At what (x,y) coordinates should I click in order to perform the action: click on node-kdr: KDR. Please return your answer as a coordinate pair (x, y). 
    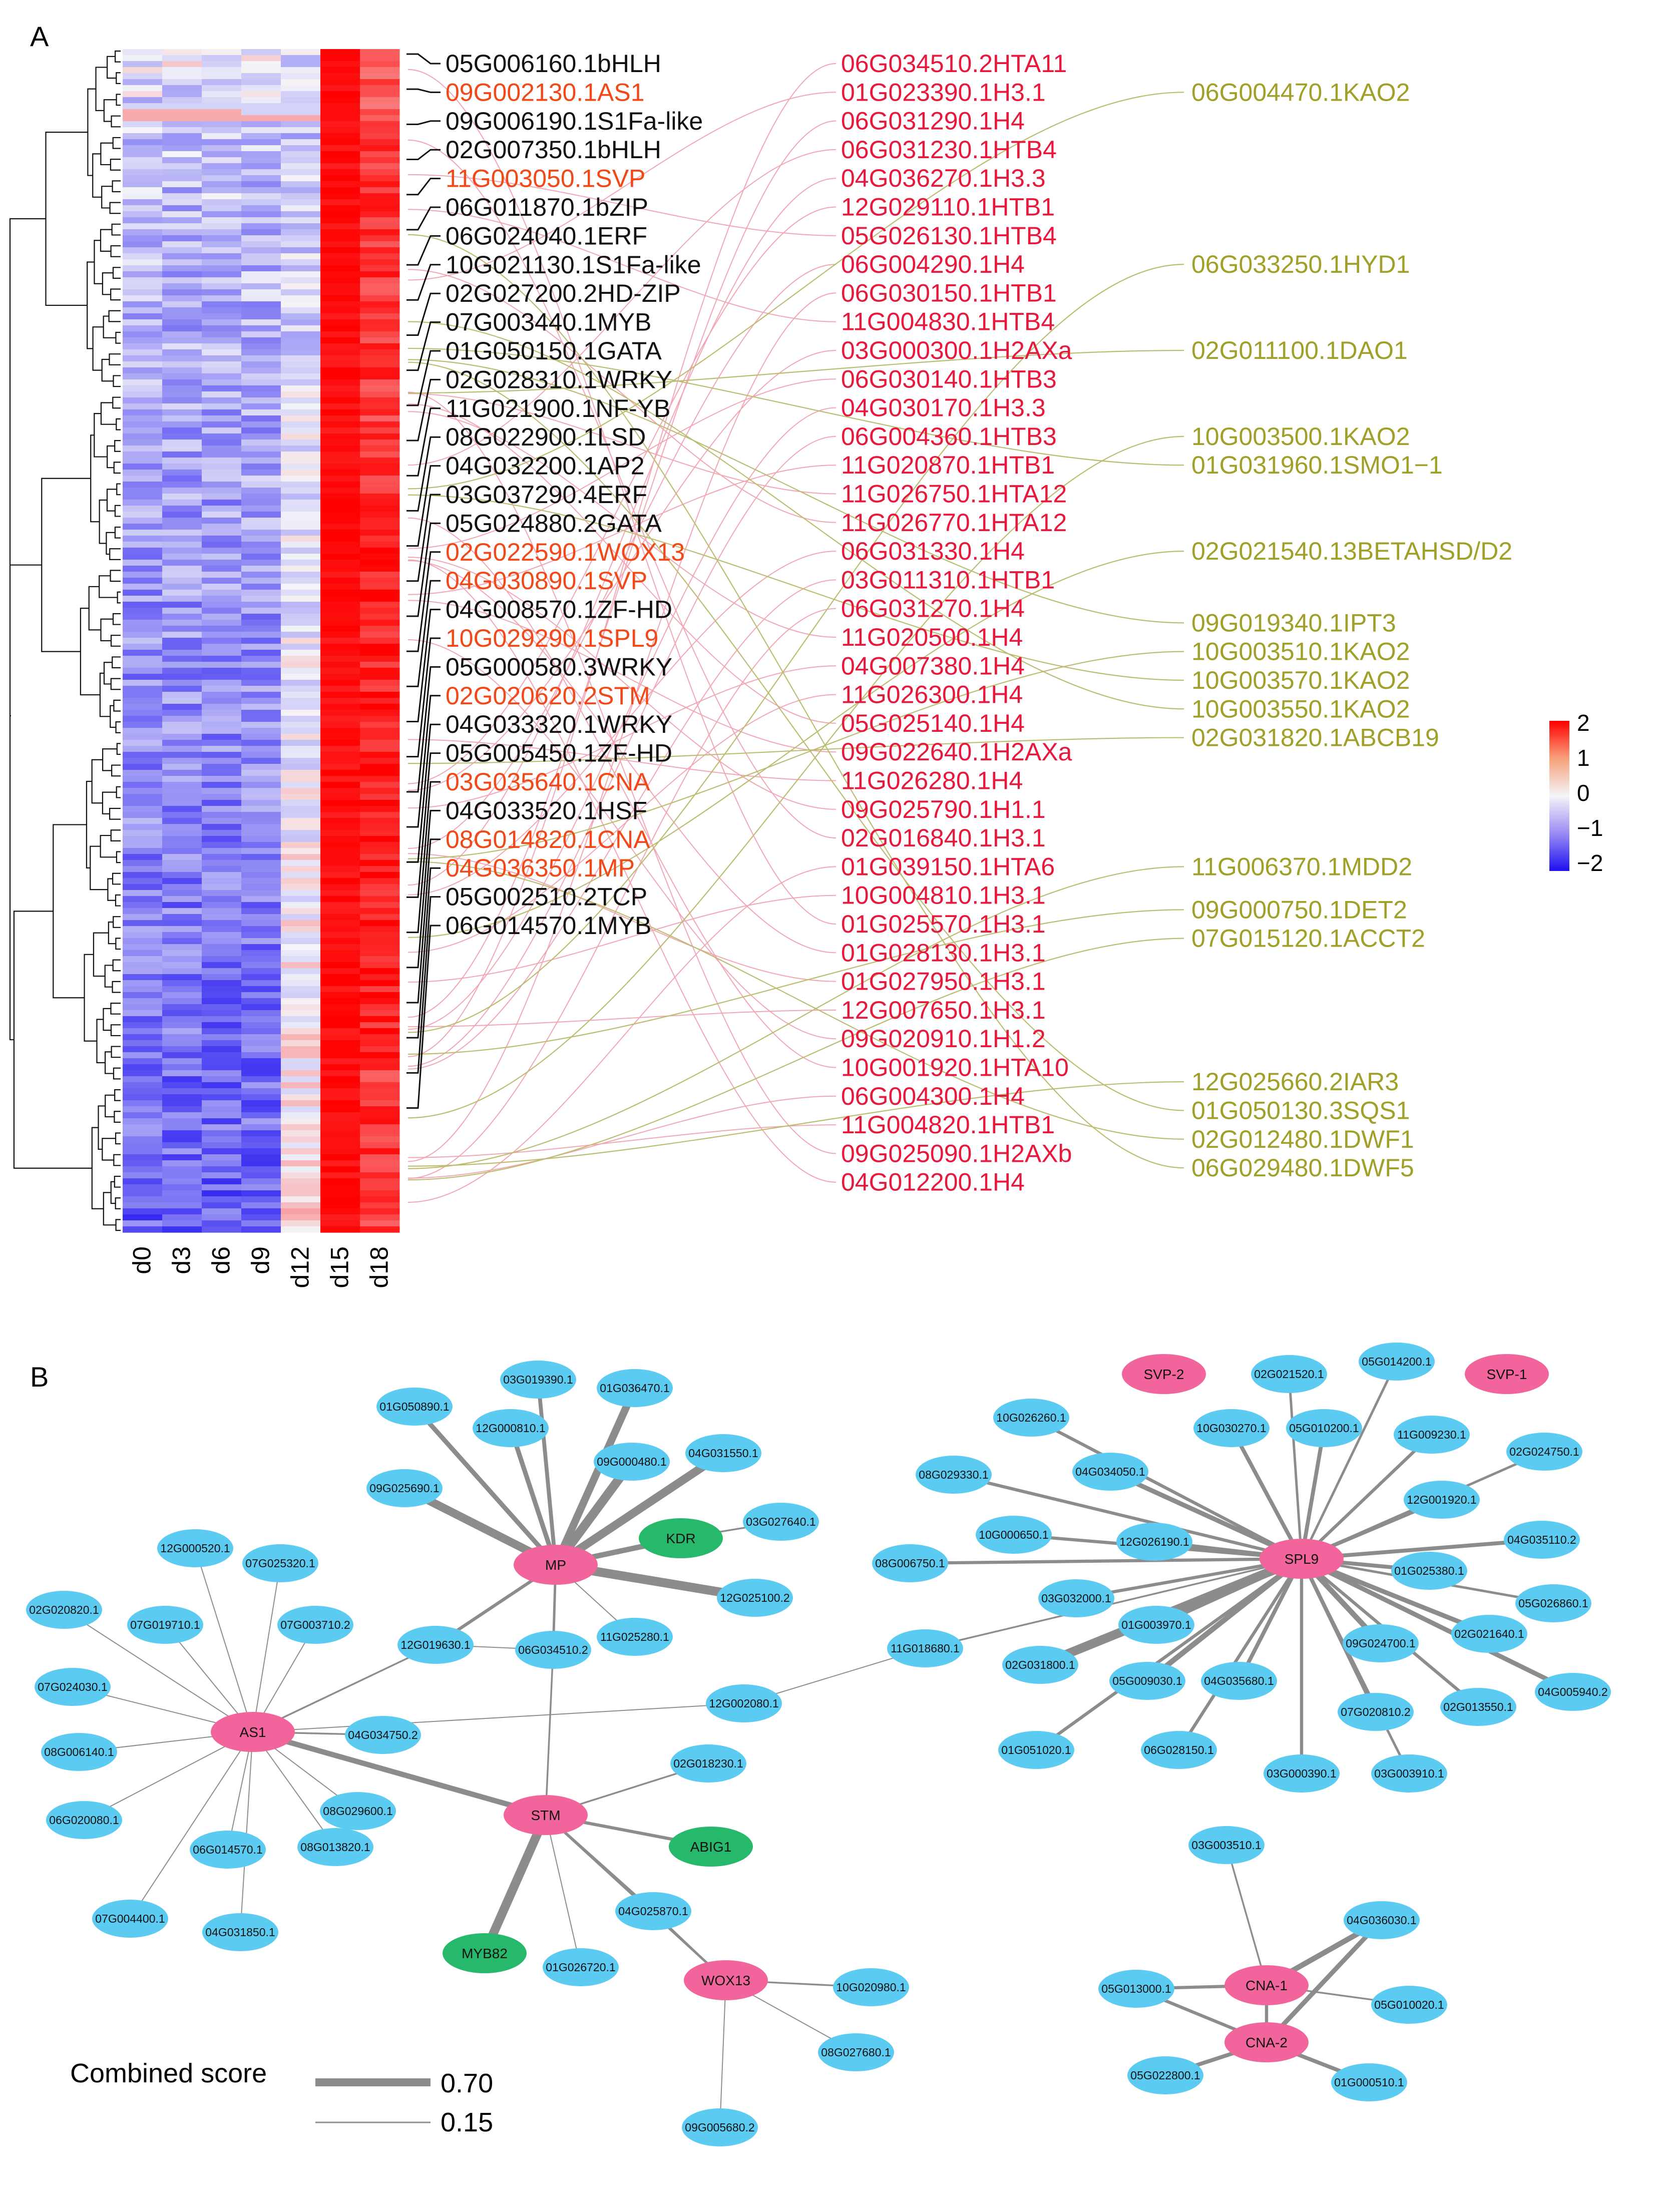
    Looking at the image, I should click on (681, 1538).